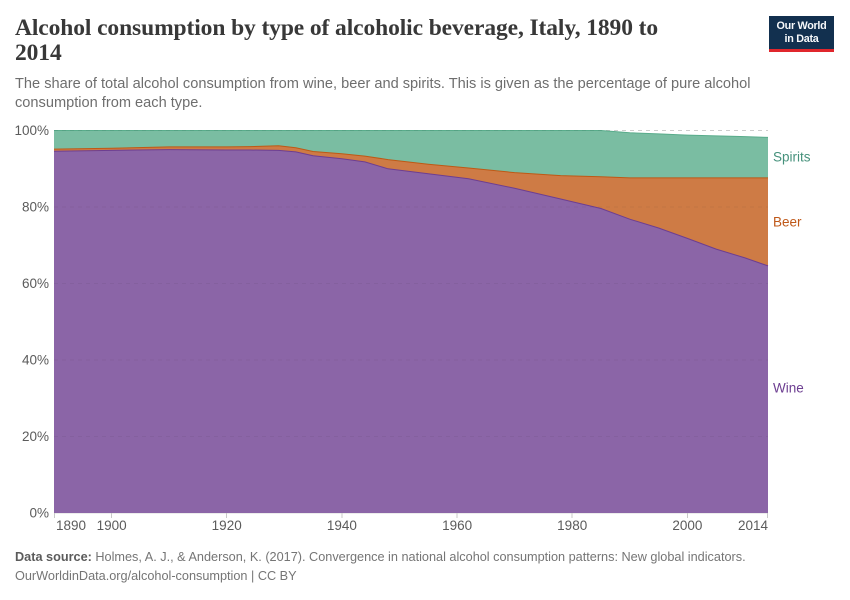  What do you see at coordinates (342, 525) in the screenshot?
I see `svg-text: 1940` at bounding box center [342, 525].